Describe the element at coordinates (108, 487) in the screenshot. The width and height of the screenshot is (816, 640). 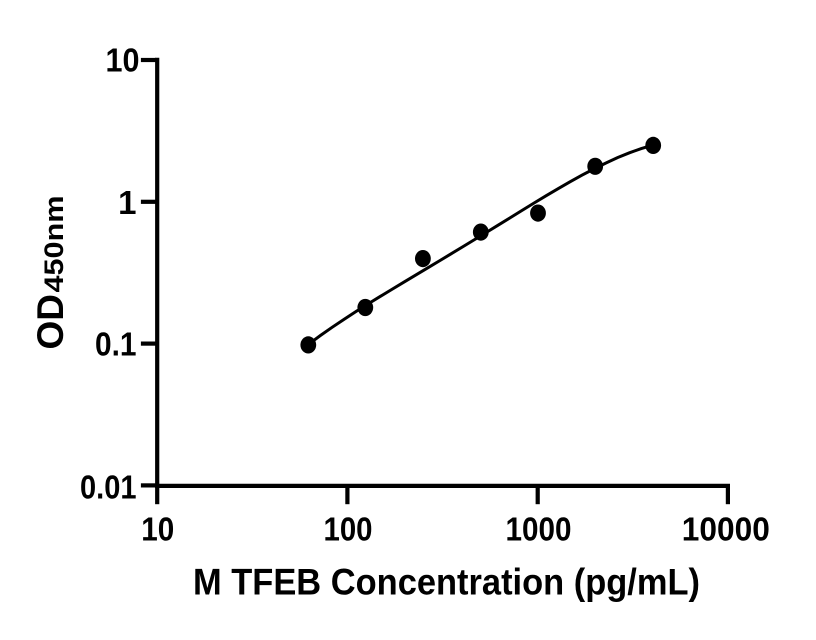
I see `svg-text: 0.01` at that location.